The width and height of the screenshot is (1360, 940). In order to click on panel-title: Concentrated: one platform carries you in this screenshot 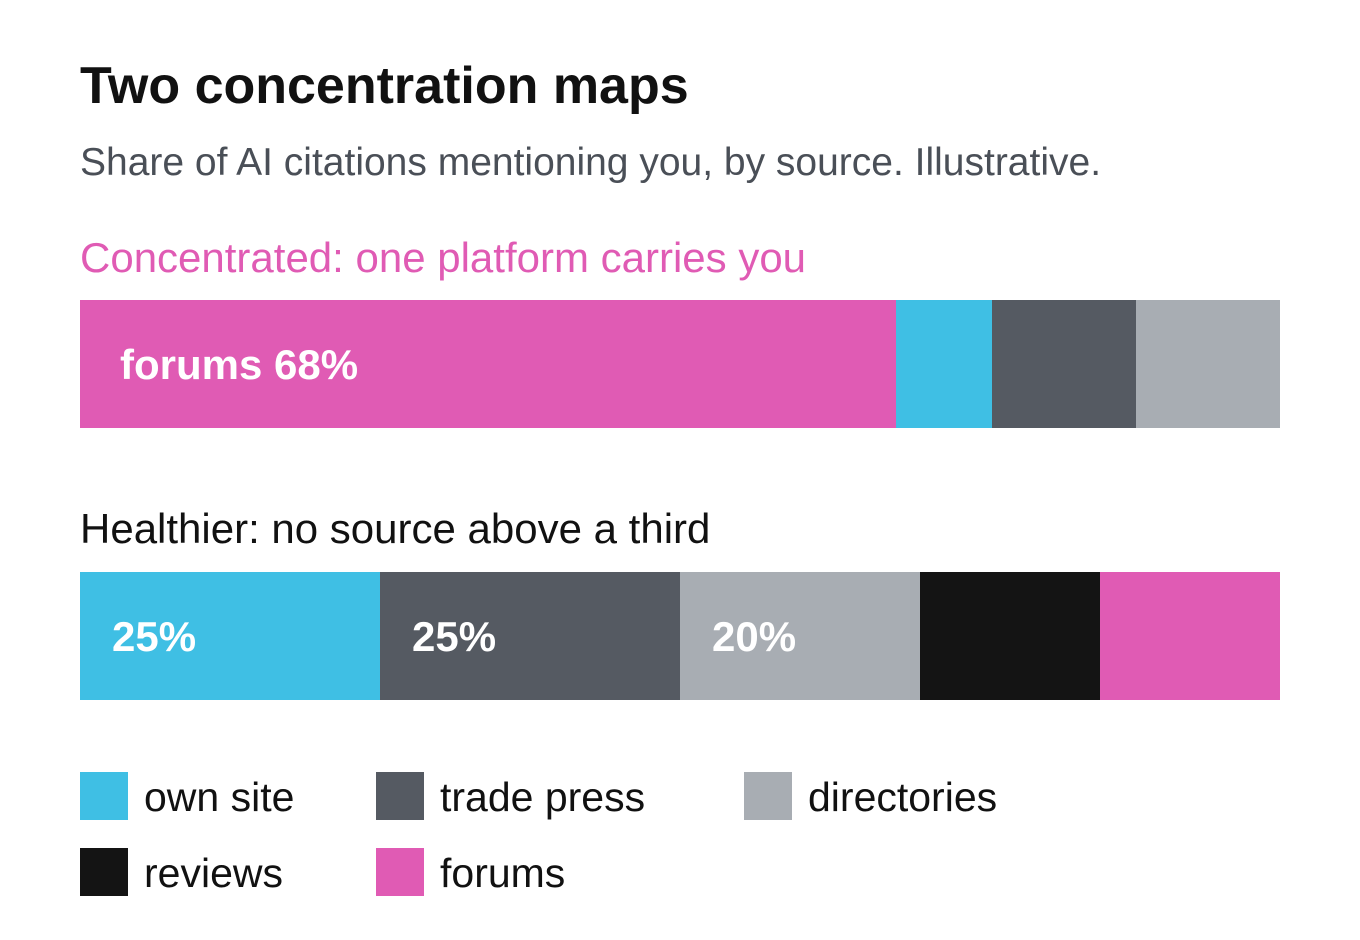, I will do `click(443, 257)`.